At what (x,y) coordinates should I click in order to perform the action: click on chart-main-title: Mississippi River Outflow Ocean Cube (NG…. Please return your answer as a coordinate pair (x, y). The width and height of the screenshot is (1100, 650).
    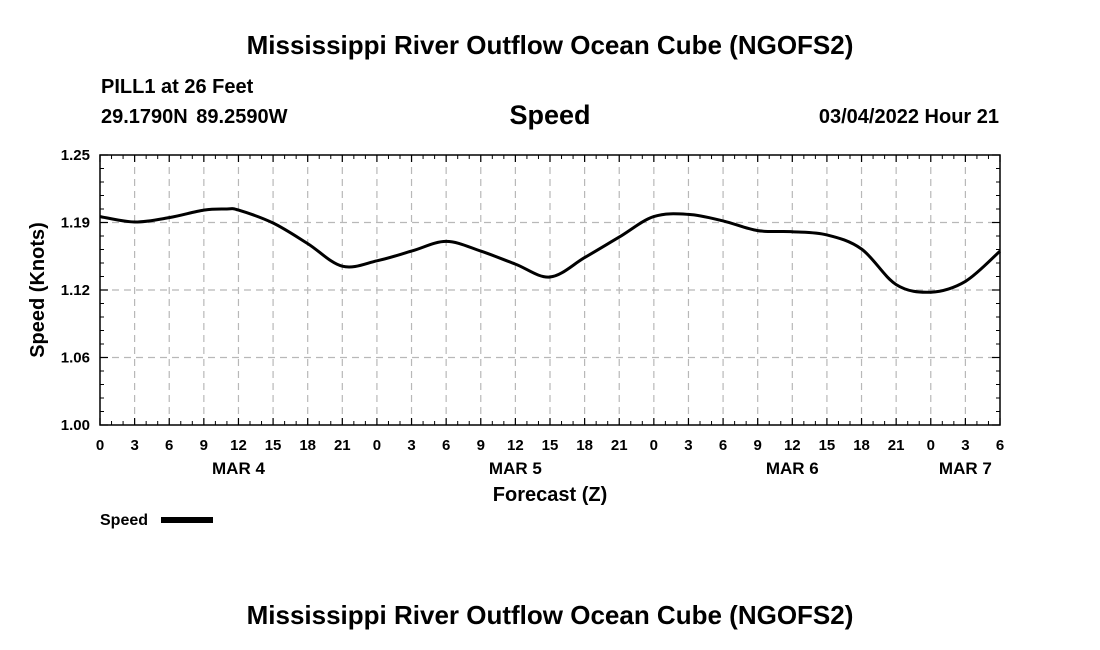
    Looking at the image, I should click on (550, 45).